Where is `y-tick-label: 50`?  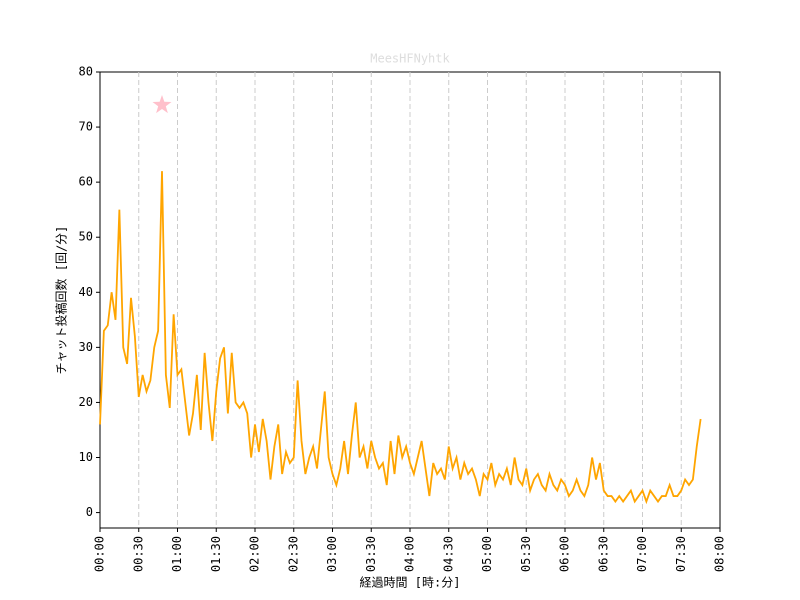
y-tick-label: 50 is located at coordinates (86, 237).